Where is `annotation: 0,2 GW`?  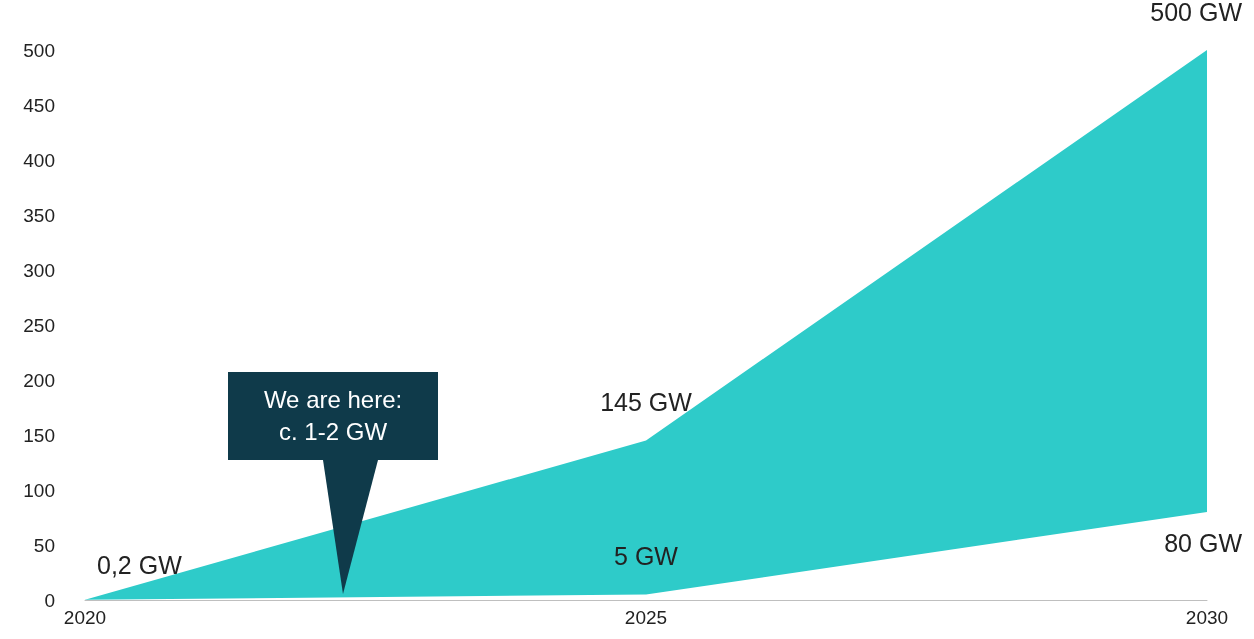
annotation: 0,2 GW is located at coordinates (140, 565).